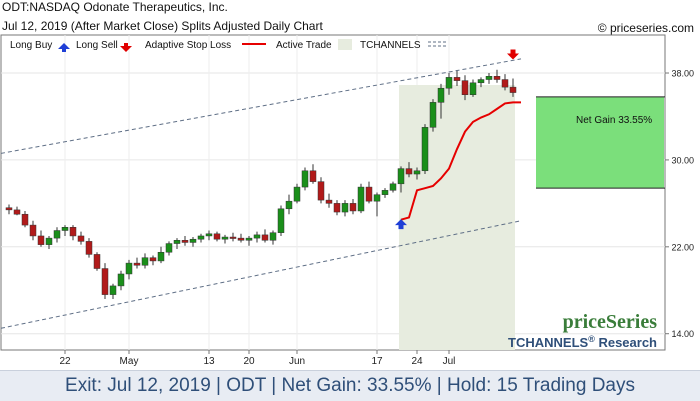 The width and height of the screenshot is (700, 401). Describe the element at coordinates (390, 45) in the screenshot. I see `legend-tchannels-label: TCHANNELS` at that location.